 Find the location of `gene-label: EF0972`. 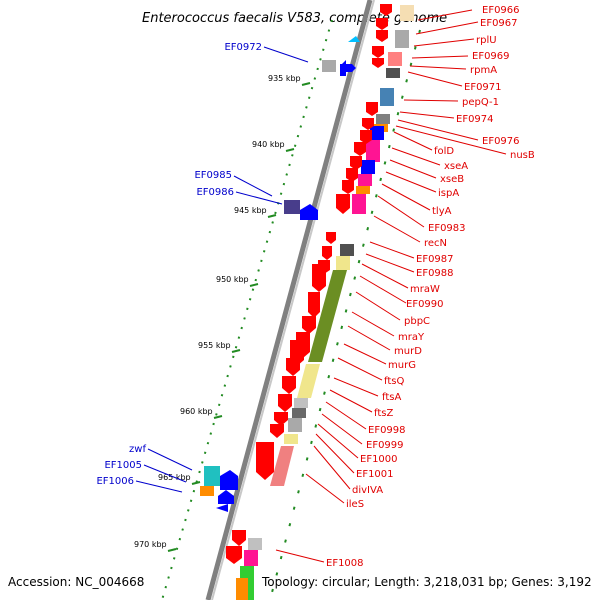

gene-label: EF0972 is located at coordinates (243, 47).